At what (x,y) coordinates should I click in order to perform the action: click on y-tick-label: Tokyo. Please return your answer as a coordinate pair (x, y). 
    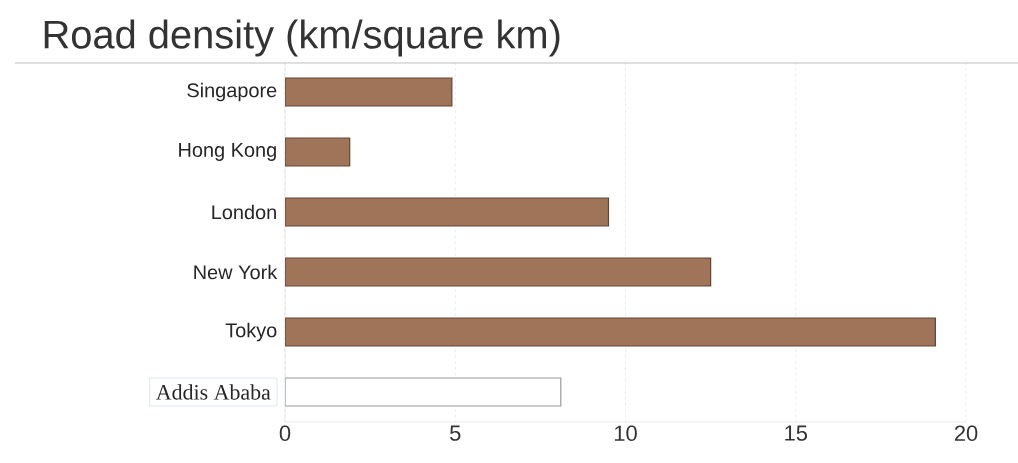
    Looking at the image, I should click on (251, 332).